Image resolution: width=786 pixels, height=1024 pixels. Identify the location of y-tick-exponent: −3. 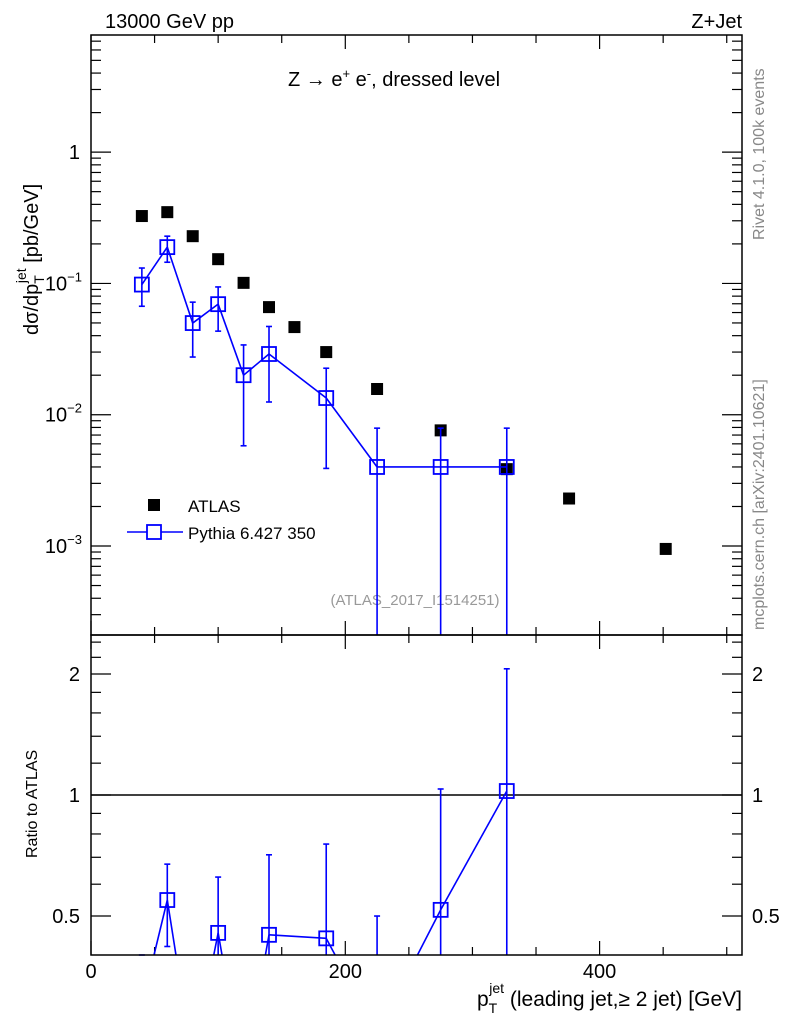
(74, 539).